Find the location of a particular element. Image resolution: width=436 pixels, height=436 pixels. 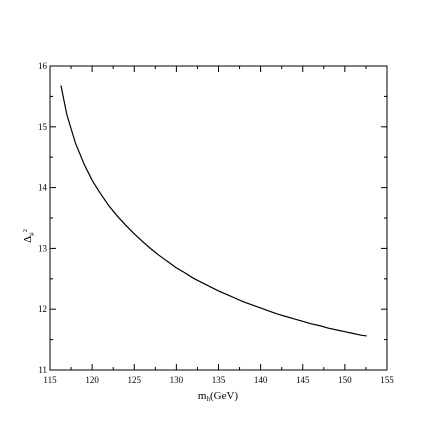

x-tick-label: 125 is located at coordinates (135, 380).